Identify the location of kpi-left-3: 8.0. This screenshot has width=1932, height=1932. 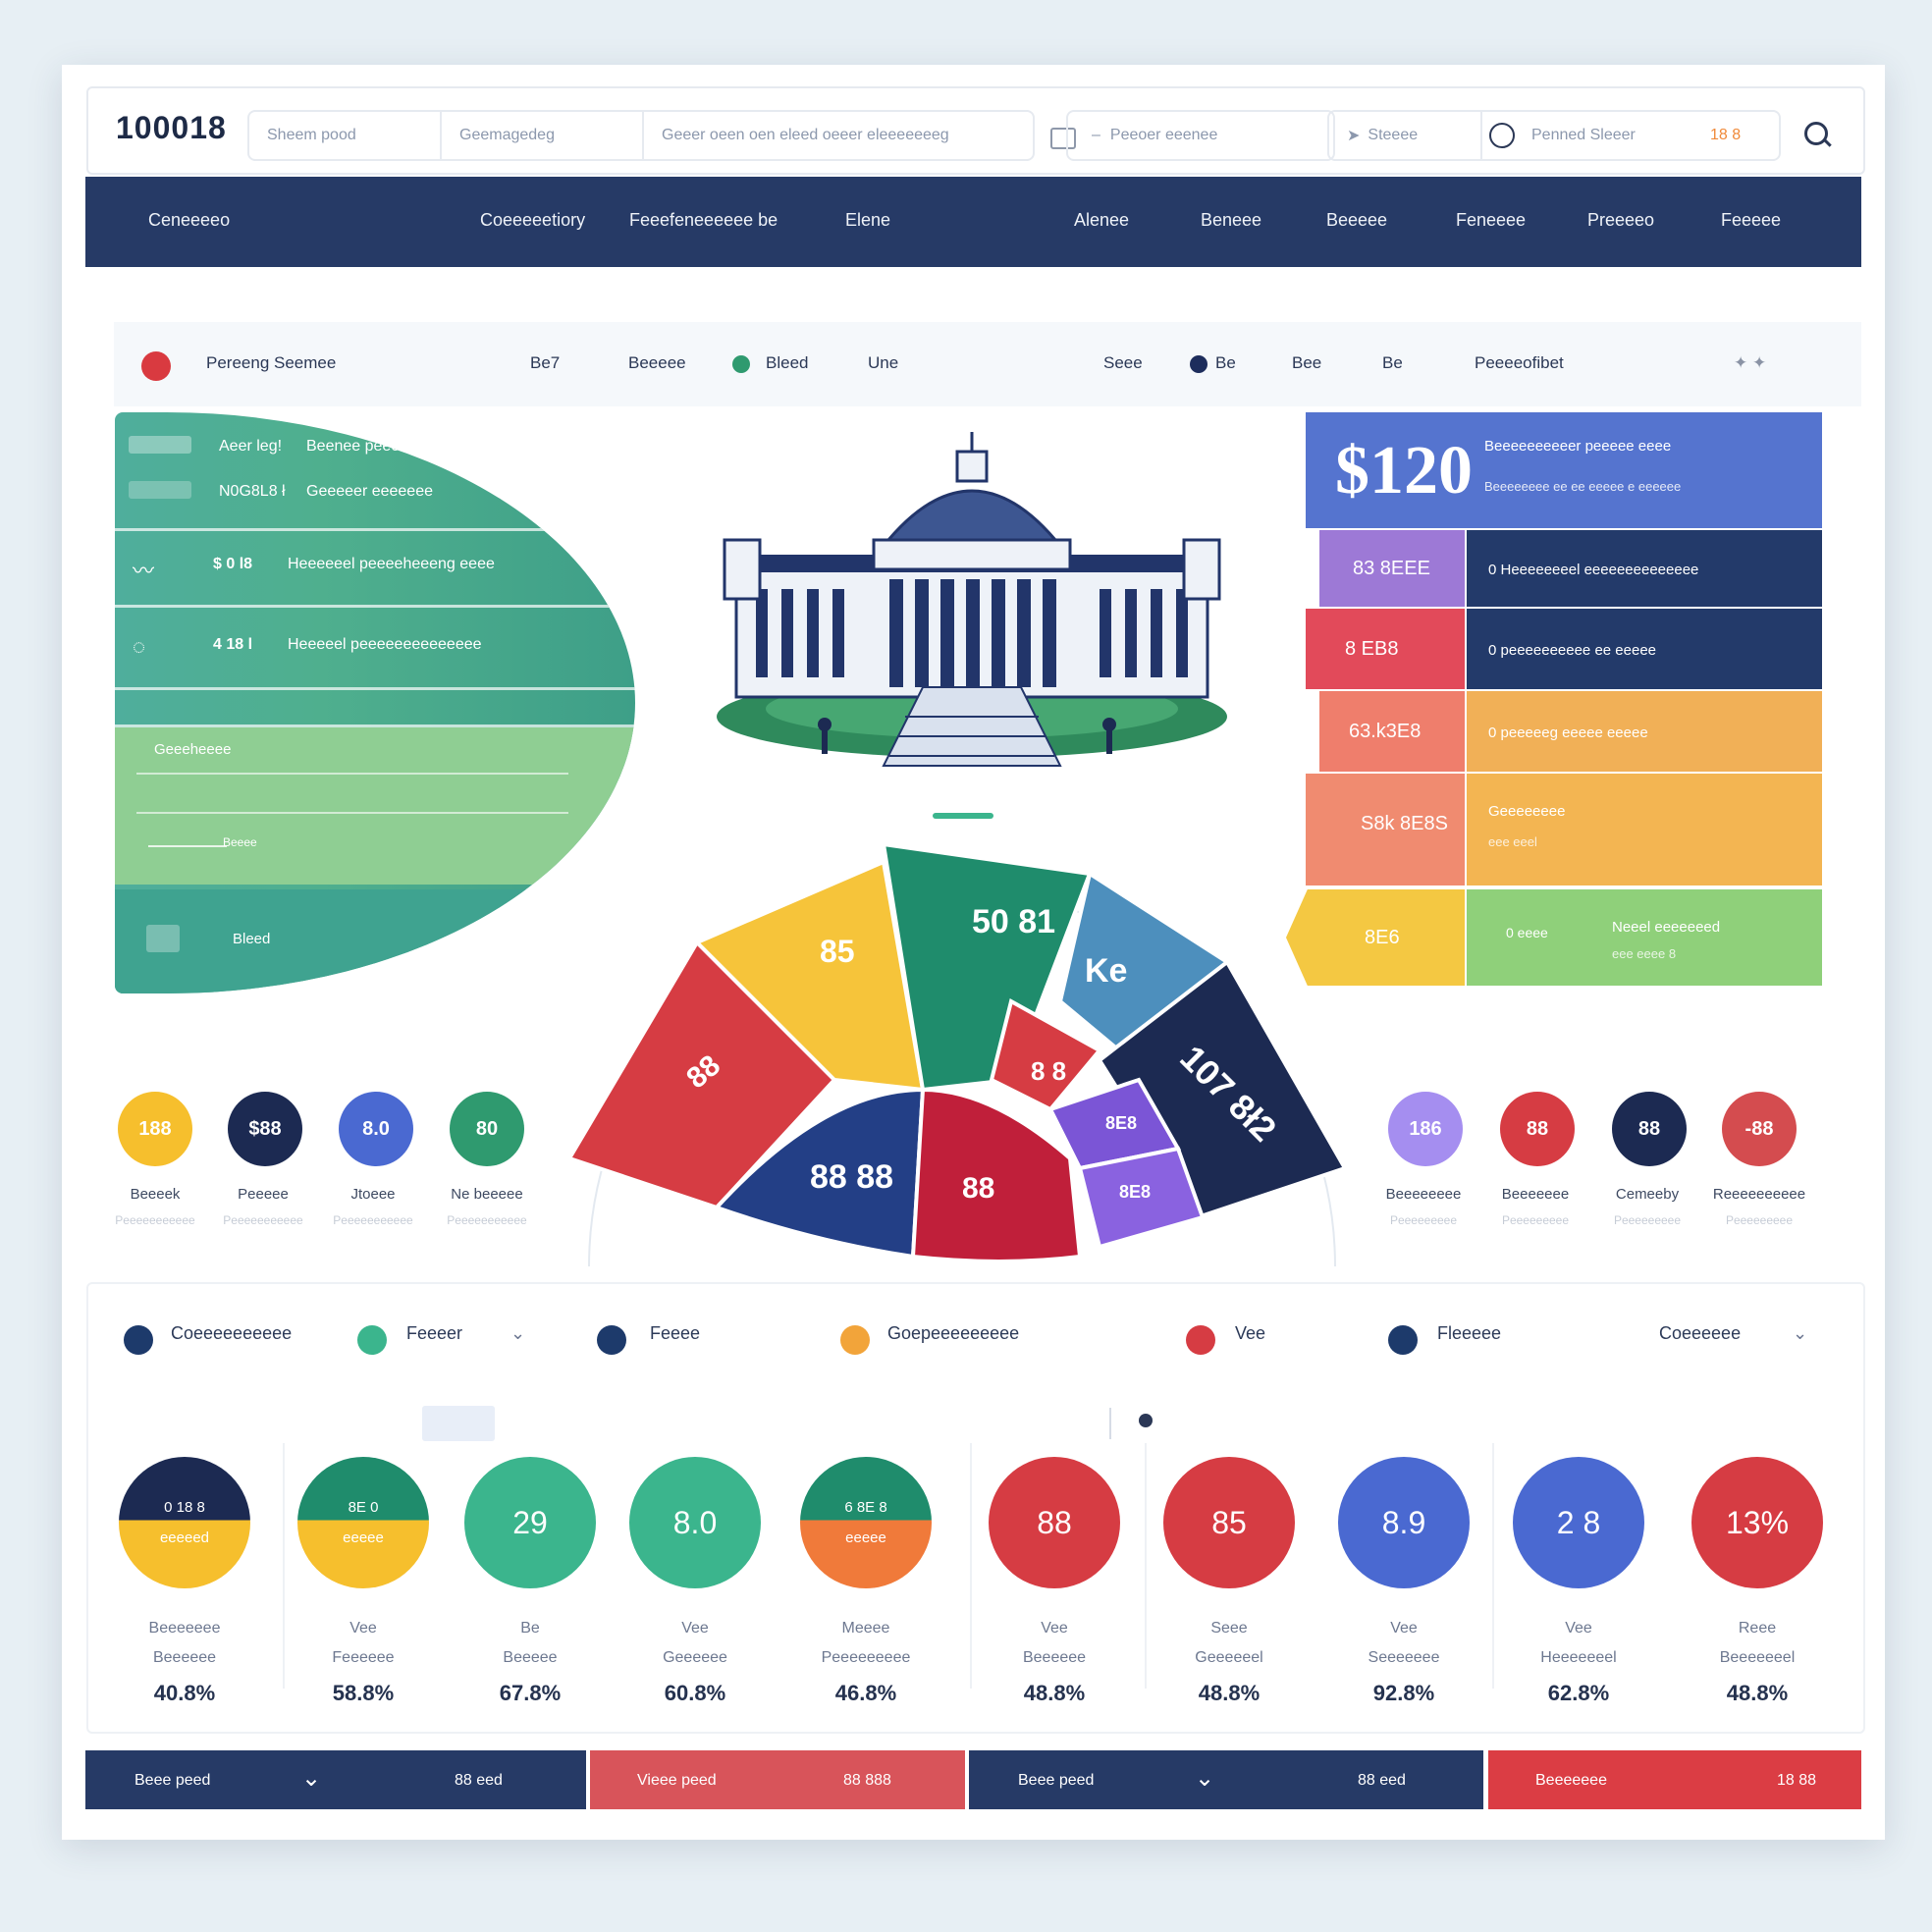
(376, 1129).